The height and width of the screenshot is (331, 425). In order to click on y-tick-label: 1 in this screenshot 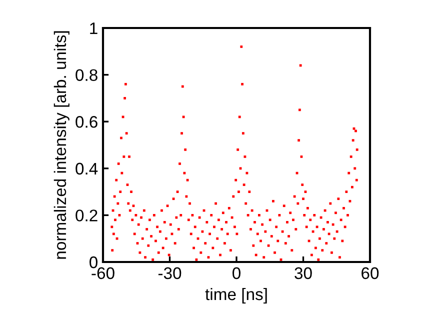, I will do `click(94, 28)`.